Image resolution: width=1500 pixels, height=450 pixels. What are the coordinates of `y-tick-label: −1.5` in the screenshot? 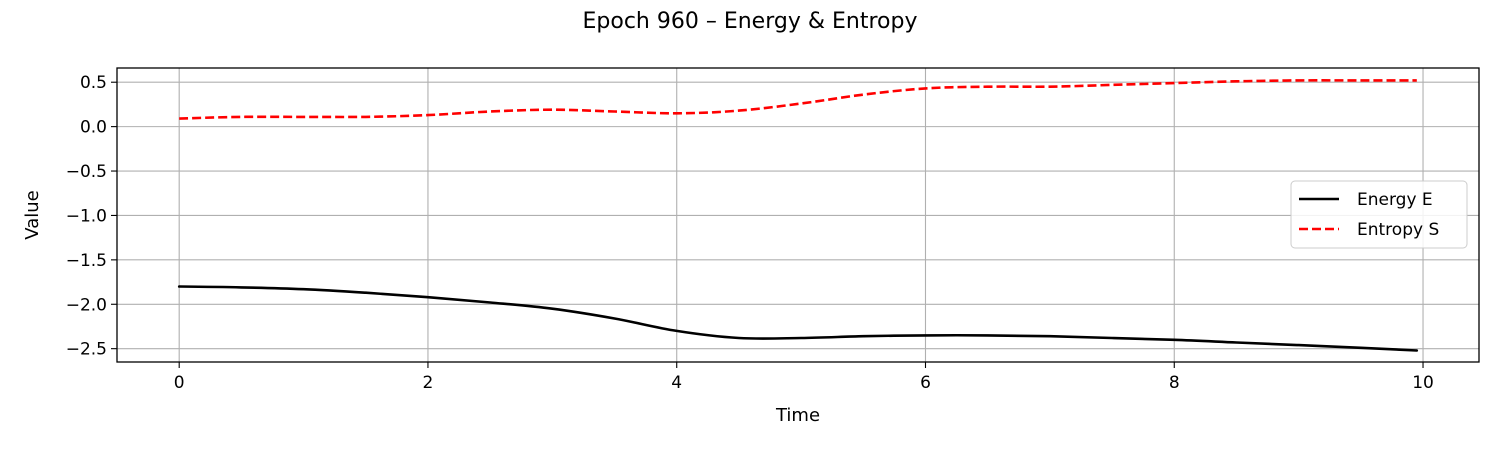 It's located at (86, 261).